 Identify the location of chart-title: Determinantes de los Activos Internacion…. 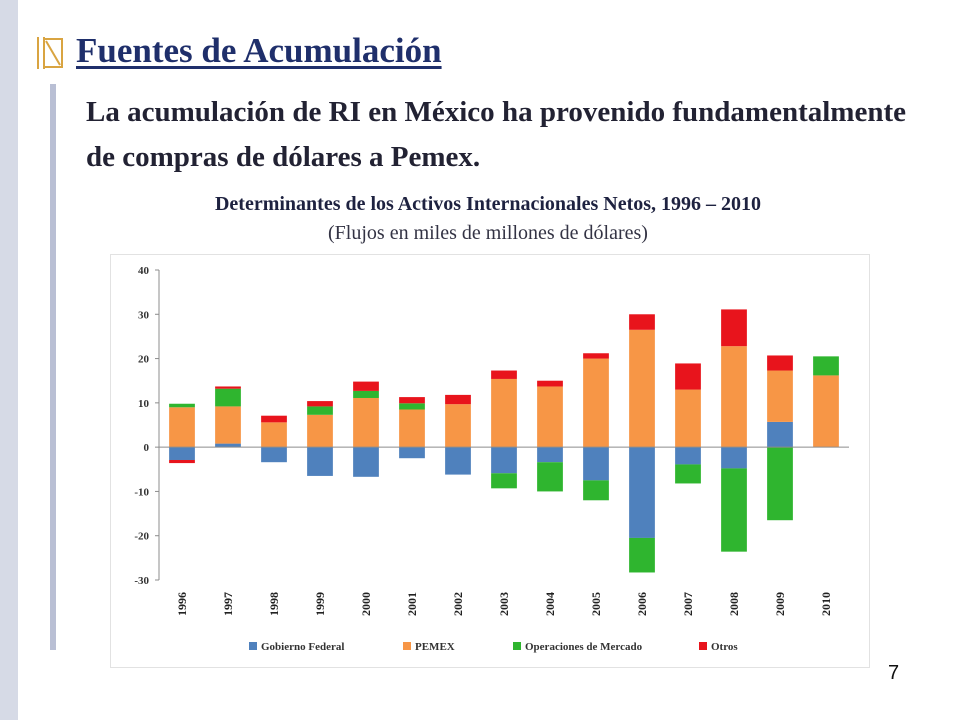
(488, 204).